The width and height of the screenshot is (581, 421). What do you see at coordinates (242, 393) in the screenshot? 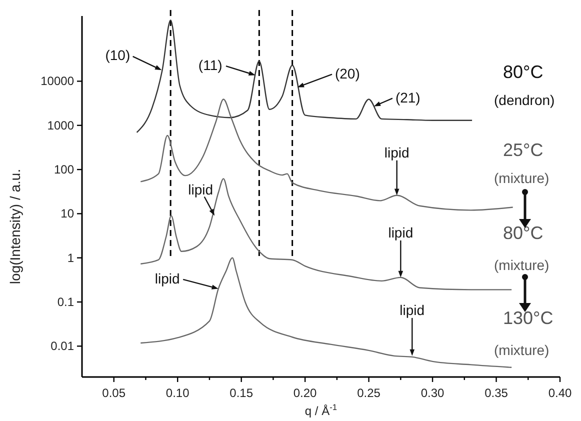
I see `text: 0.15` at bounding box center [242, 393].